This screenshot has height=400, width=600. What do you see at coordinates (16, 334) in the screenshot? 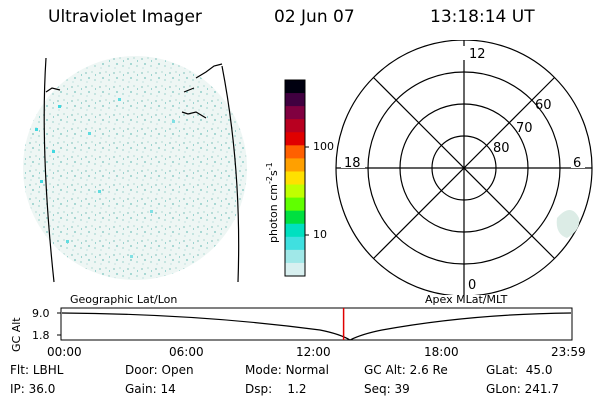
I see `timeline-axis-label: GC Alt` at bounding box center [16, 334].